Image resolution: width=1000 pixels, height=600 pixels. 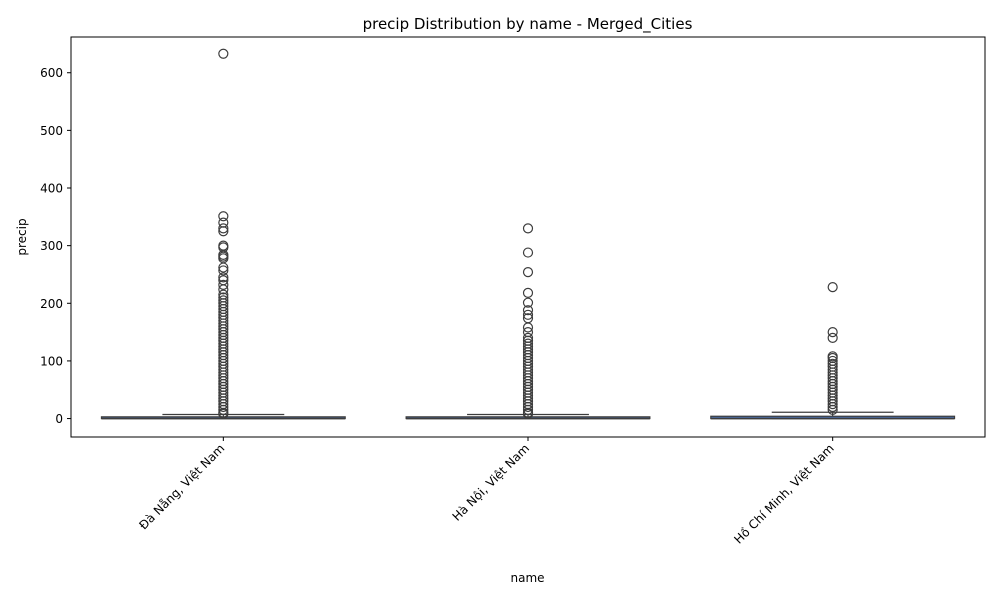 What do you see at coordinates (51, 361) in the screenshot?
I see `y-tick-label: 100` at bounding box center [51, 361].